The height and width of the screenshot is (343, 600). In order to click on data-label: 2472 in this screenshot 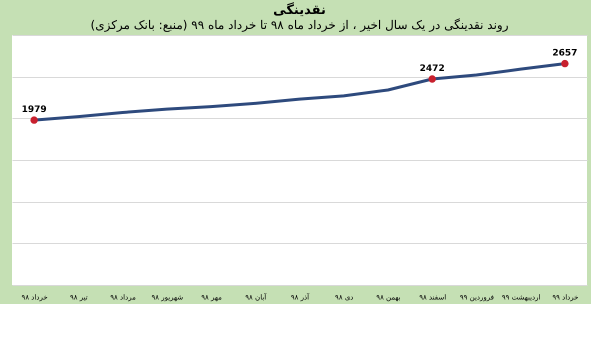, I will do `click(432, 69)`.